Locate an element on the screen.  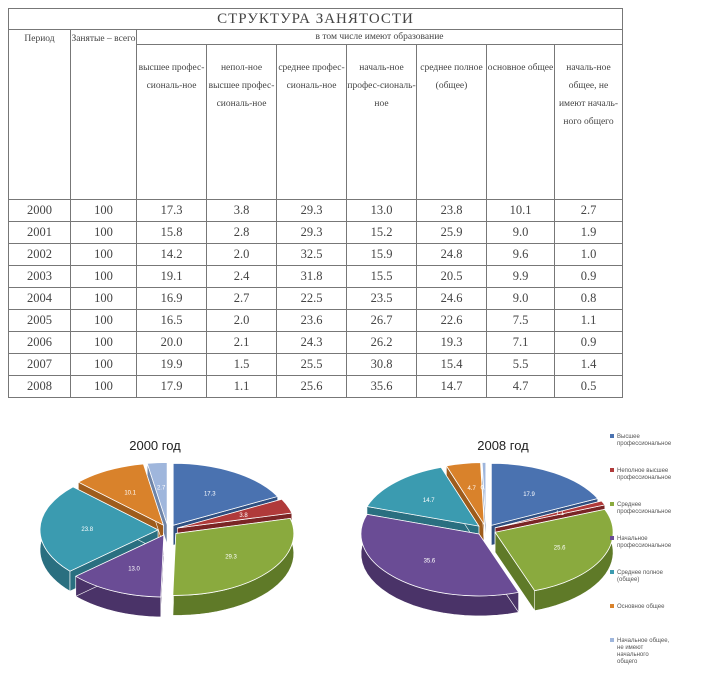
value-cell: 0.8 is located at coordinates (588, 298).